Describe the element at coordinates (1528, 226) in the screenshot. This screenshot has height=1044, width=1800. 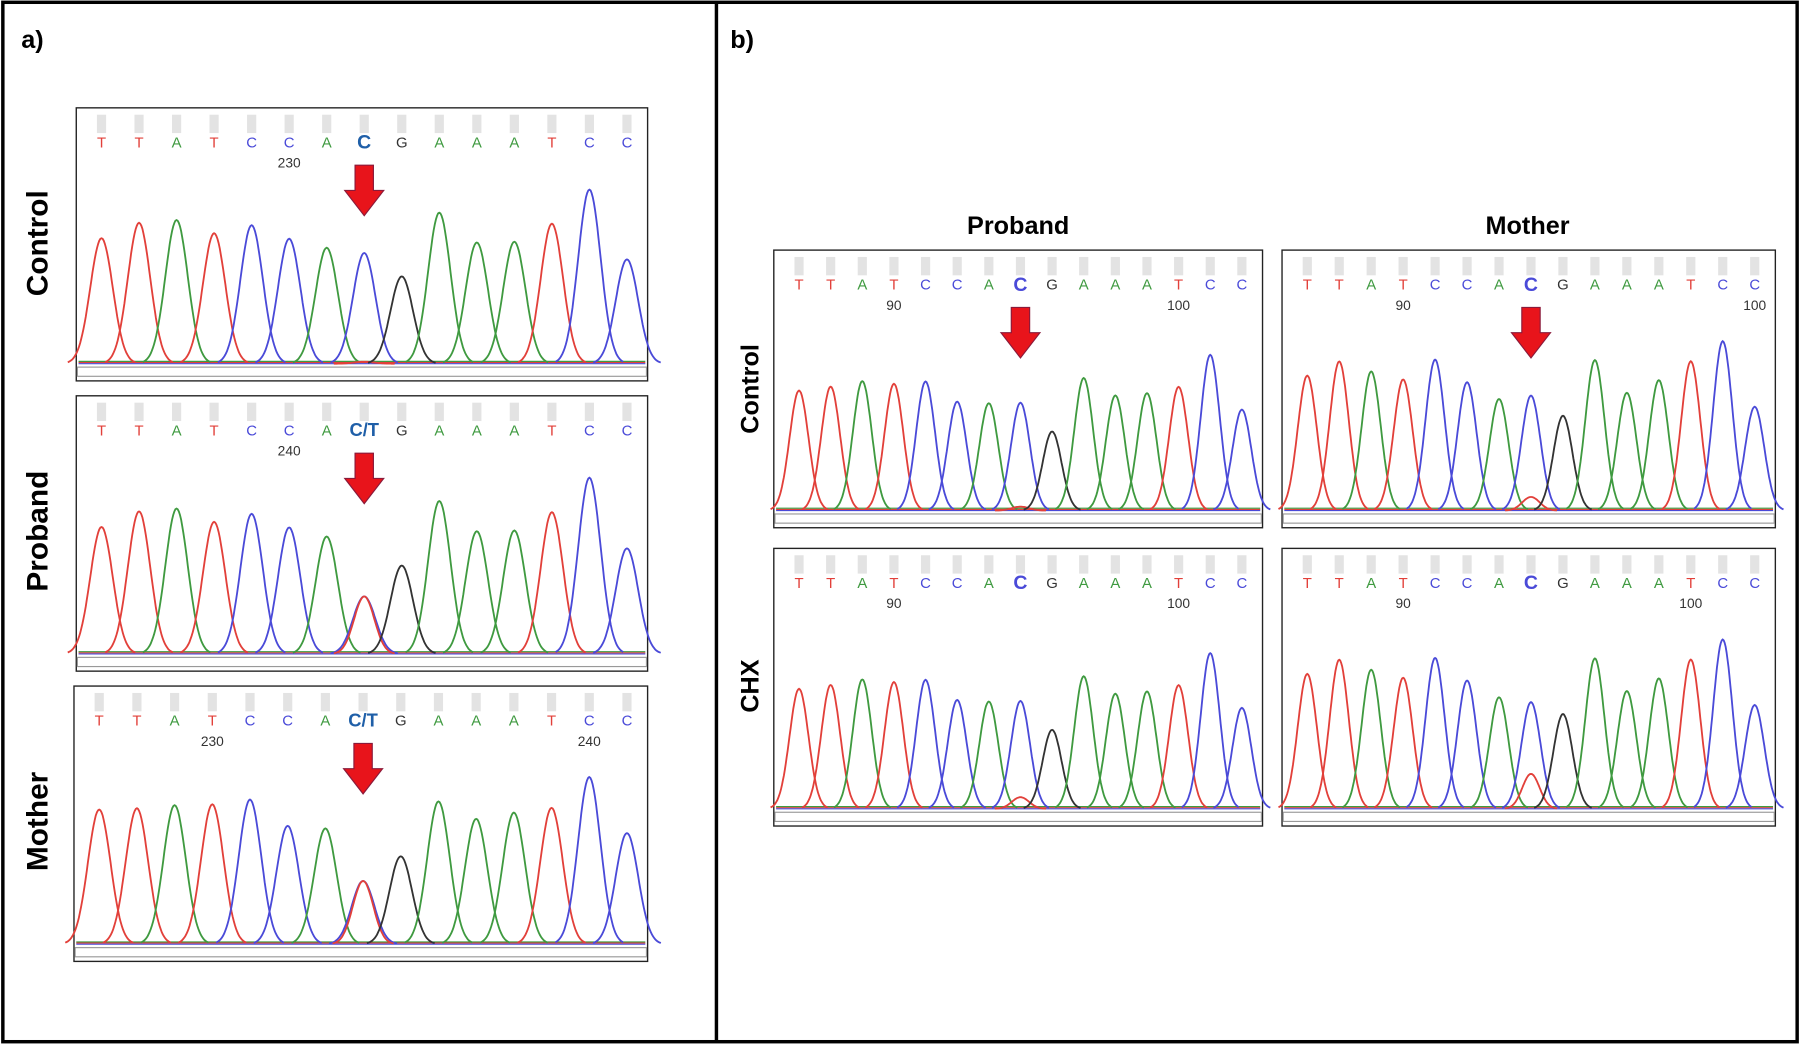
I see `column-header: Mother` at that location.